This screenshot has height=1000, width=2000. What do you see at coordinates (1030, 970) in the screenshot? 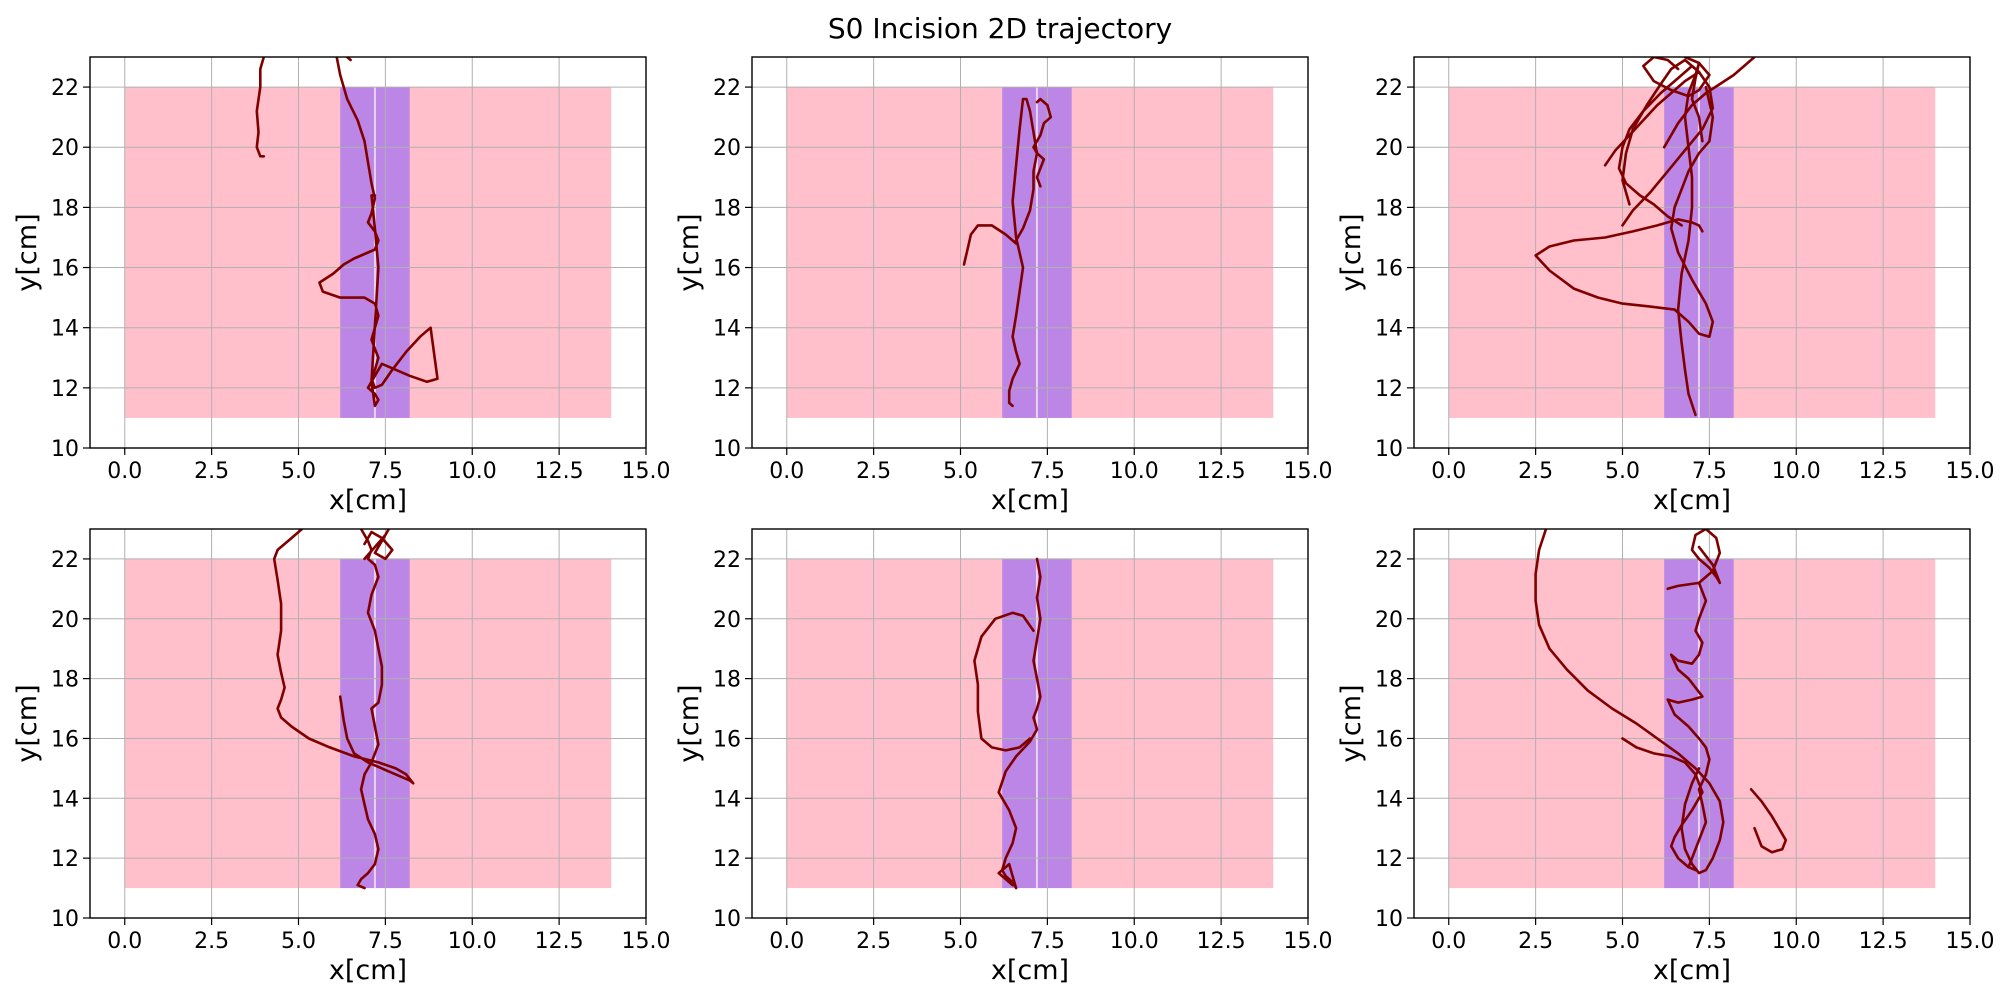
I see `x-axis-label: x[cm]` at bounding box center [1030, 970].